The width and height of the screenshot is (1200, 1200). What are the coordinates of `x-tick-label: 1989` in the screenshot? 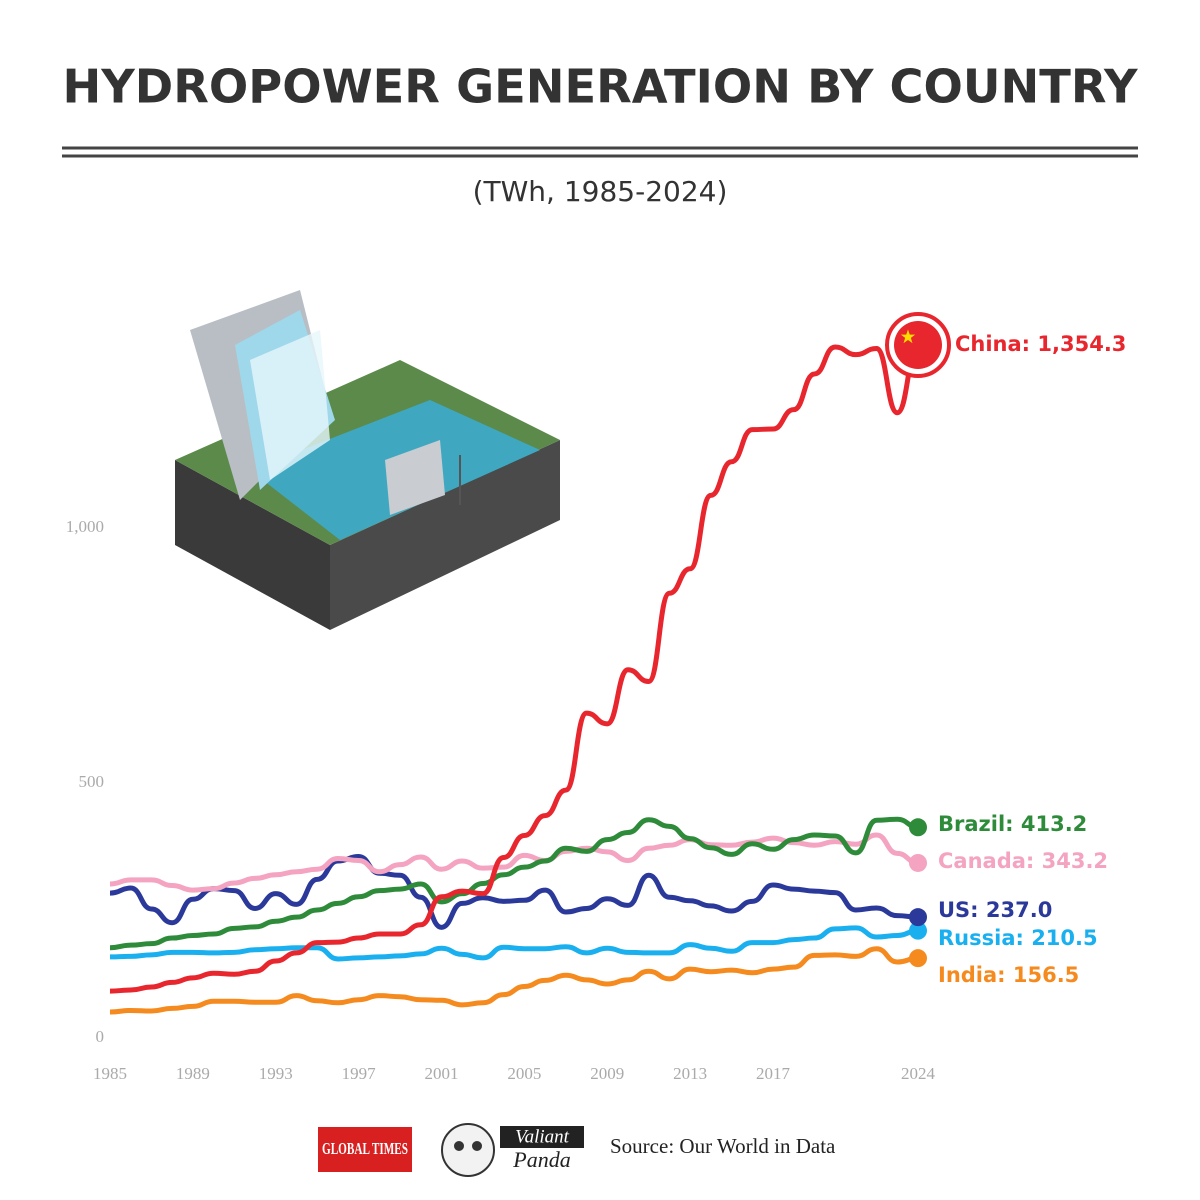 It's located at (193, 1073).